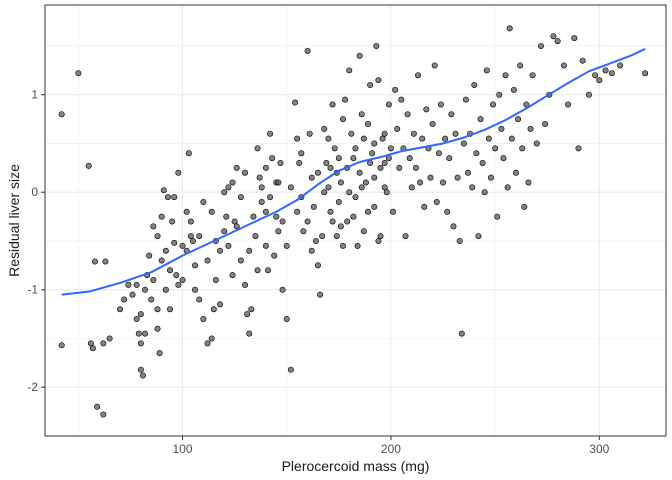 Image resolution: width=672 pixels, height=480 pixels. I want to click on y-axis-ticks: -2 -1 0 1, so click(36, 241).